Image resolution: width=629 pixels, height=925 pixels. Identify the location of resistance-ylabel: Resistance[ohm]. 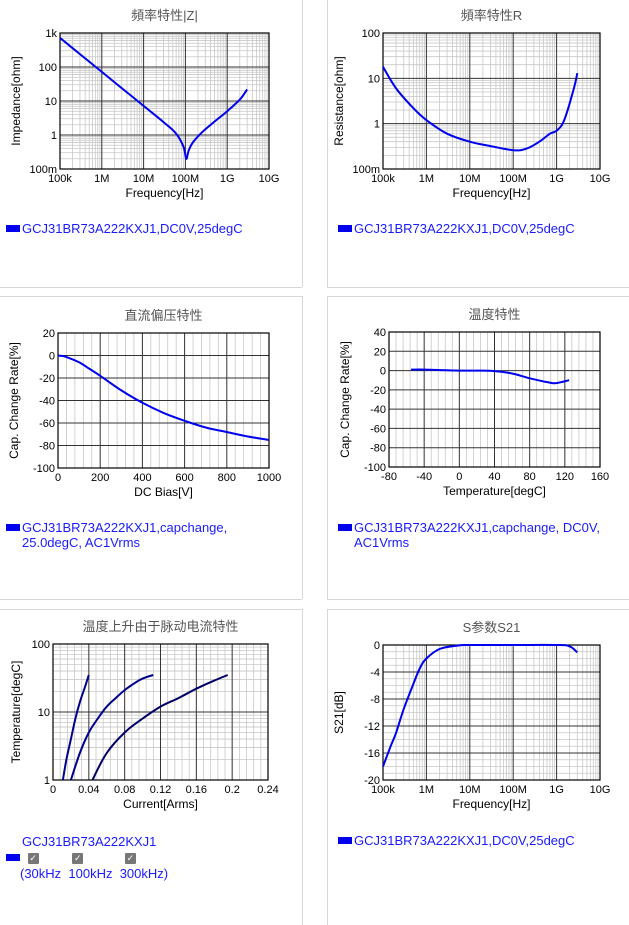
(339, 100).